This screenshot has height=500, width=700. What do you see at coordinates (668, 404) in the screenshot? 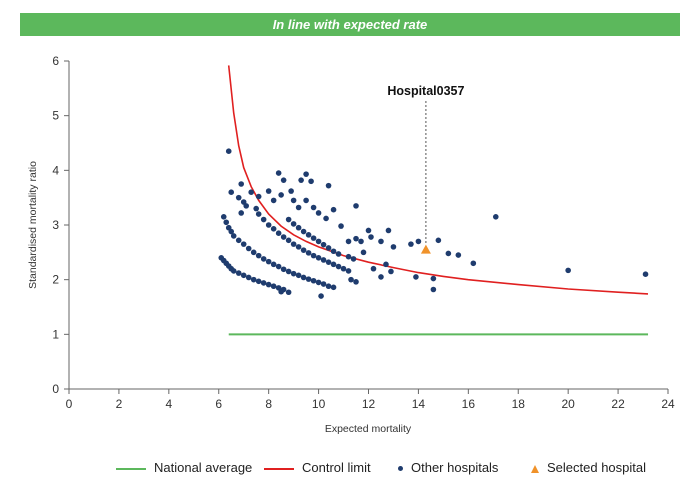
I see `x-tick-label: 24` at bounding box center [668, 404].